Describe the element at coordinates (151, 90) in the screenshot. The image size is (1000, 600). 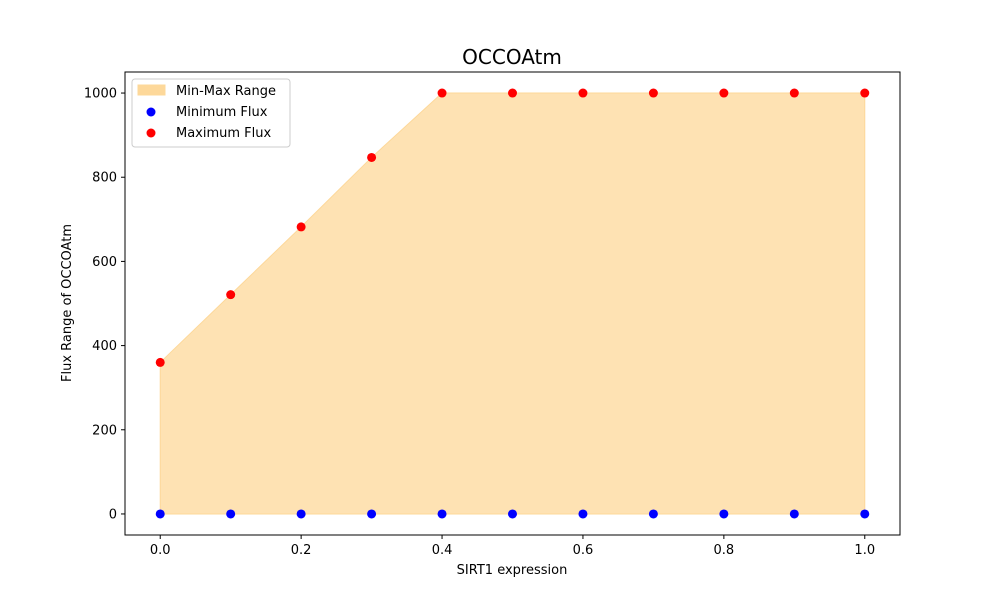
I see `legend-swatch-range` at that location.